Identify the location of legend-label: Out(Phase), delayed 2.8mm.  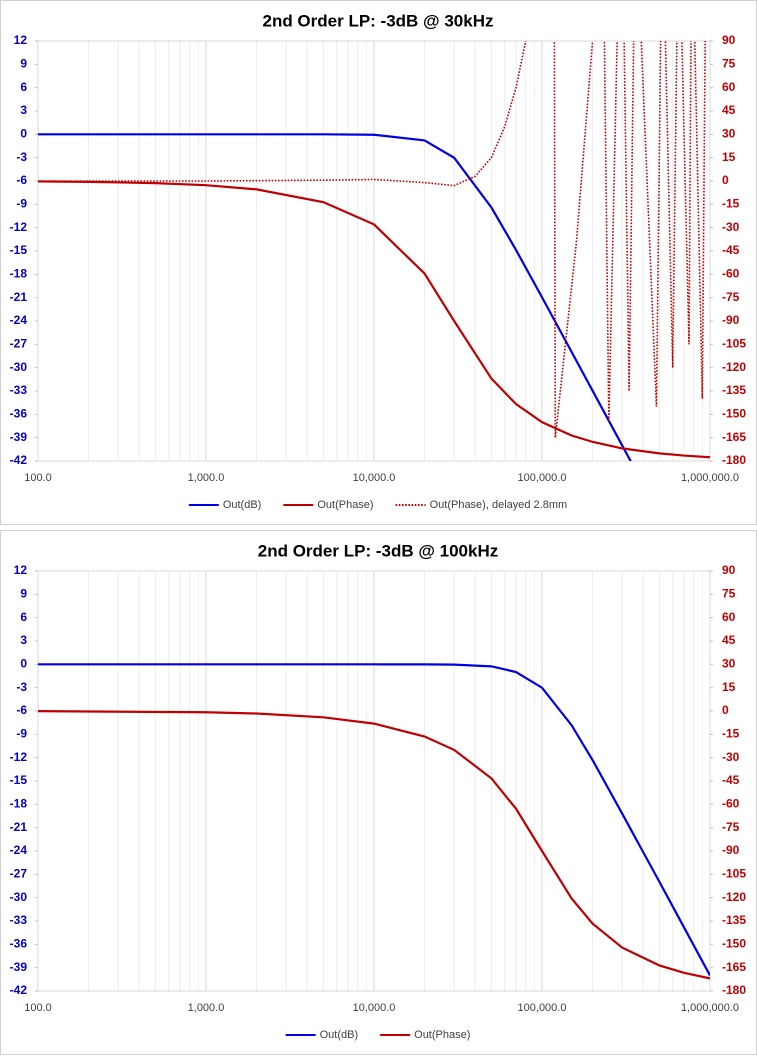
(499, 505).